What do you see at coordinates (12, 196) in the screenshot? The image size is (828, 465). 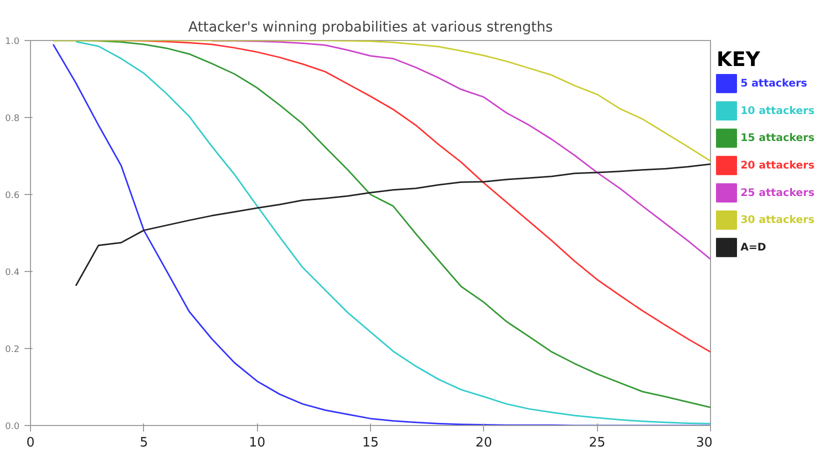 I see `y-tick-label: 0.6` at bounding box center [12, 196].